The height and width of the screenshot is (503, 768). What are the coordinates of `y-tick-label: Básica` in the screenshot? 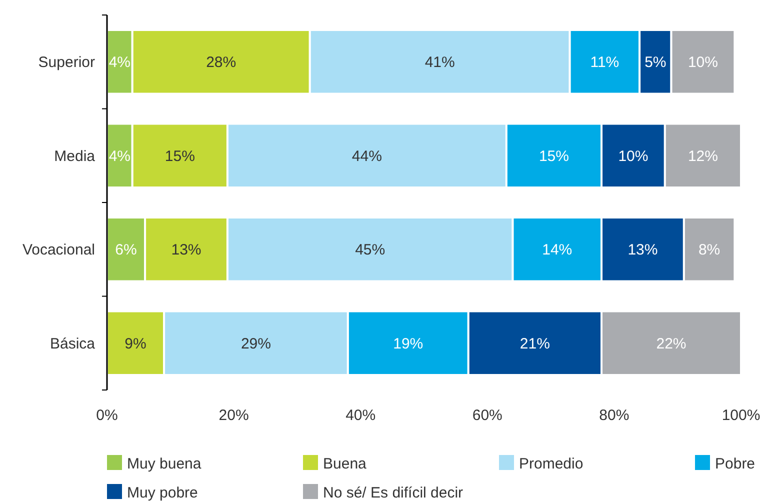 It's located at (73, 343).